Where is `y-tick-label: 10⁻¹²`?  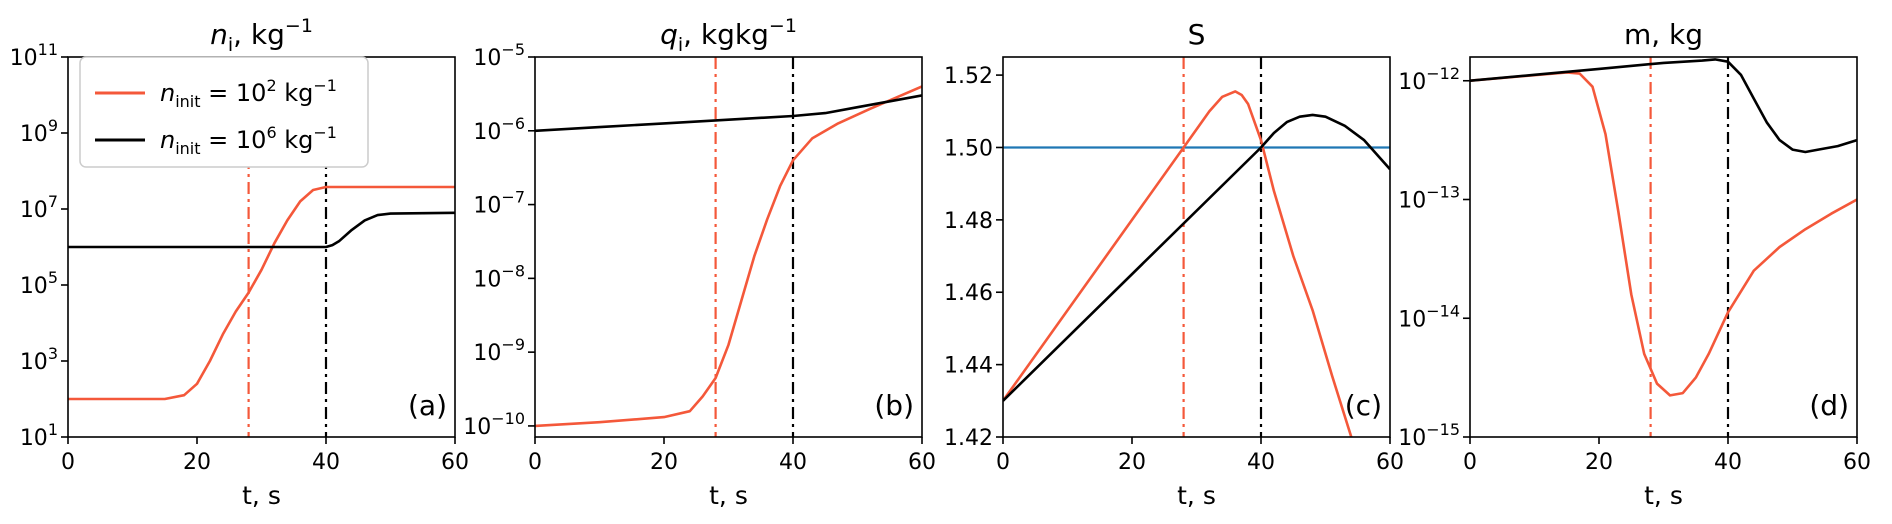
y-tick-label: 10⁻¹² is located at coordinates (1429, 79).